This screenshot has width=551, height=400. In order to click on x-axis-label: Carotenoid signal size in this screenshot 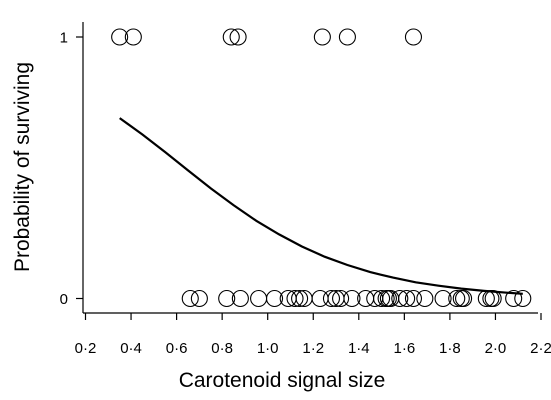, I will do `click(282, 380)`.